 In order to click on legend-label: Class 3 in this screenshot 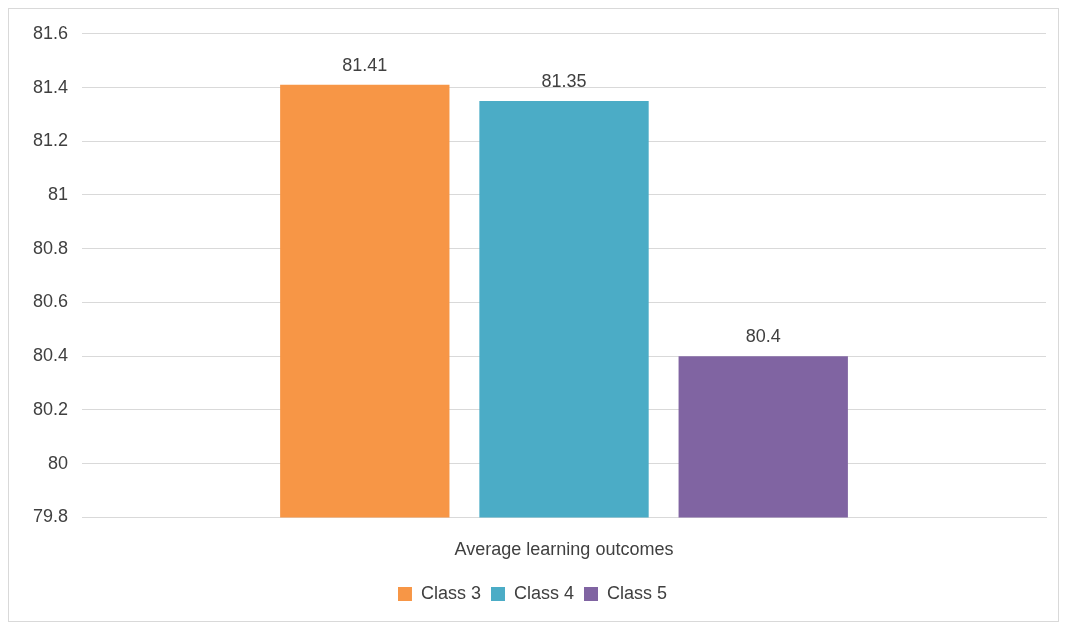, I will do `click(450, 592)`.